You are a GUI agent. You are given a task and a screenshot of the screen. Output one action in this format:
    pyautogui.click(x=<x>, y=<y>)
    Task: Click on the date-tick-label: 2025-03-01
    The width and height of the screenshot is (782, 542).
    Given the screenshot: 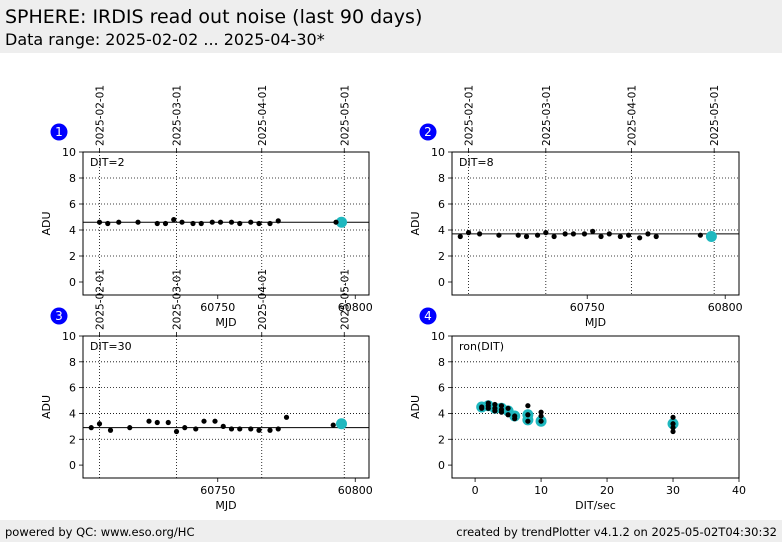 What is the action you would take?
    pyautogui.click(x=178, y=299)
    